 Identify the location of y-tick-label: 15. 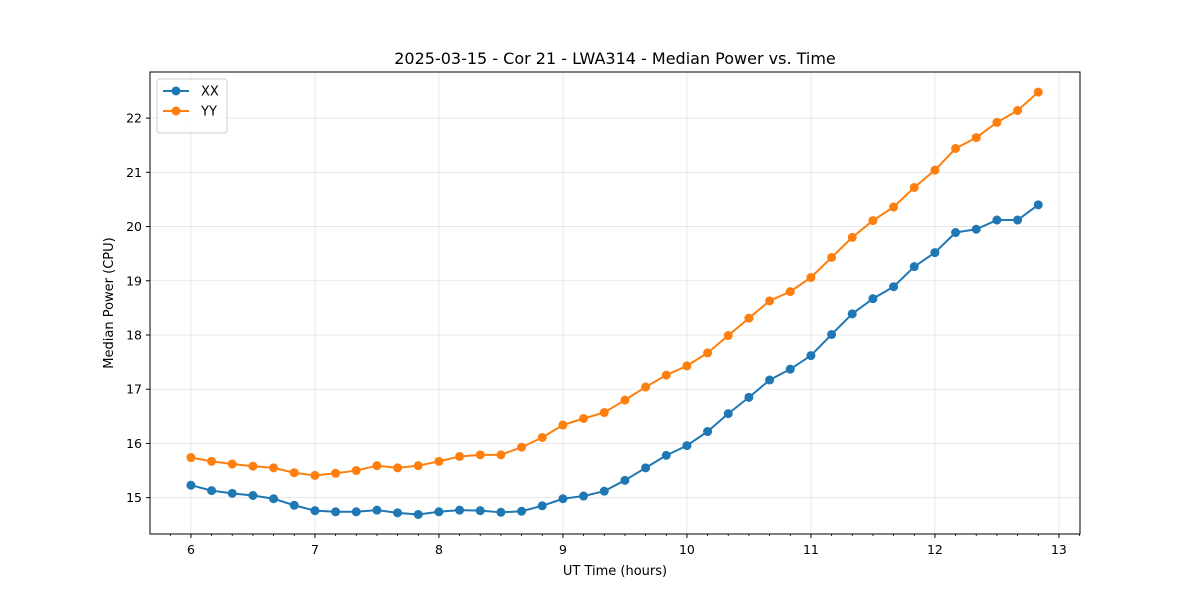
(134, 497).